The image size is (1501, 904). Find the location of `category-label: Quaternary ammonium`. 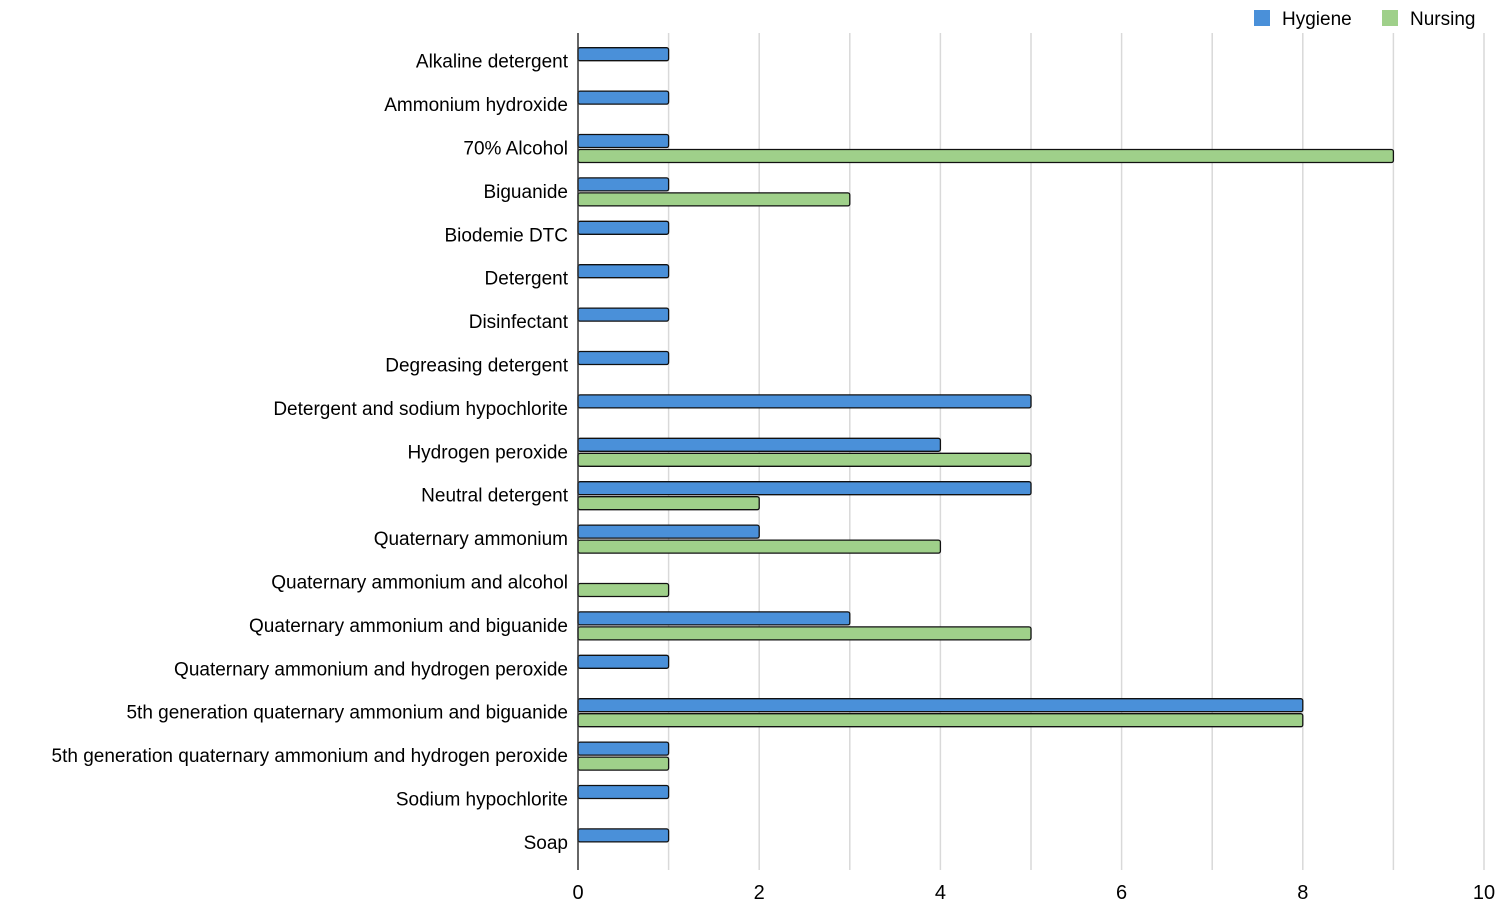

category-label: Quaternary ammonium is located at coordinates (471, 539).